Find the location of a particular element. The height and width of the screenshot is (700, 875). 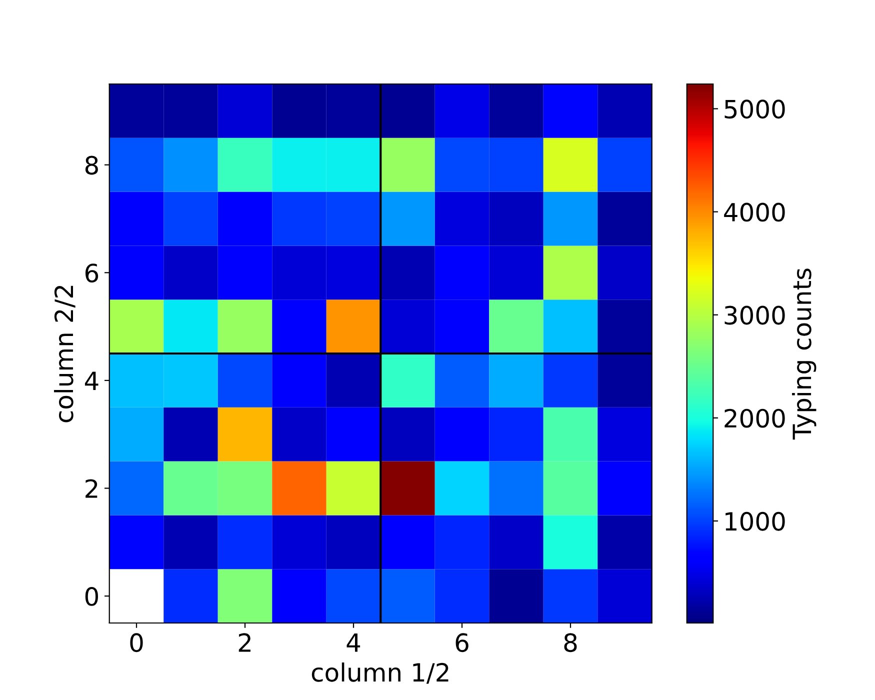

x-tick-label: 4 is located at coordinates (353, 642).